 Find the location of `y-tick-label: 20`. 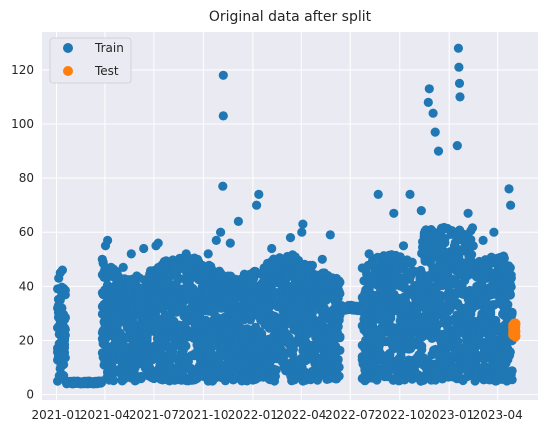

y-tick-label: 20 is located at coordinates (26, 340).